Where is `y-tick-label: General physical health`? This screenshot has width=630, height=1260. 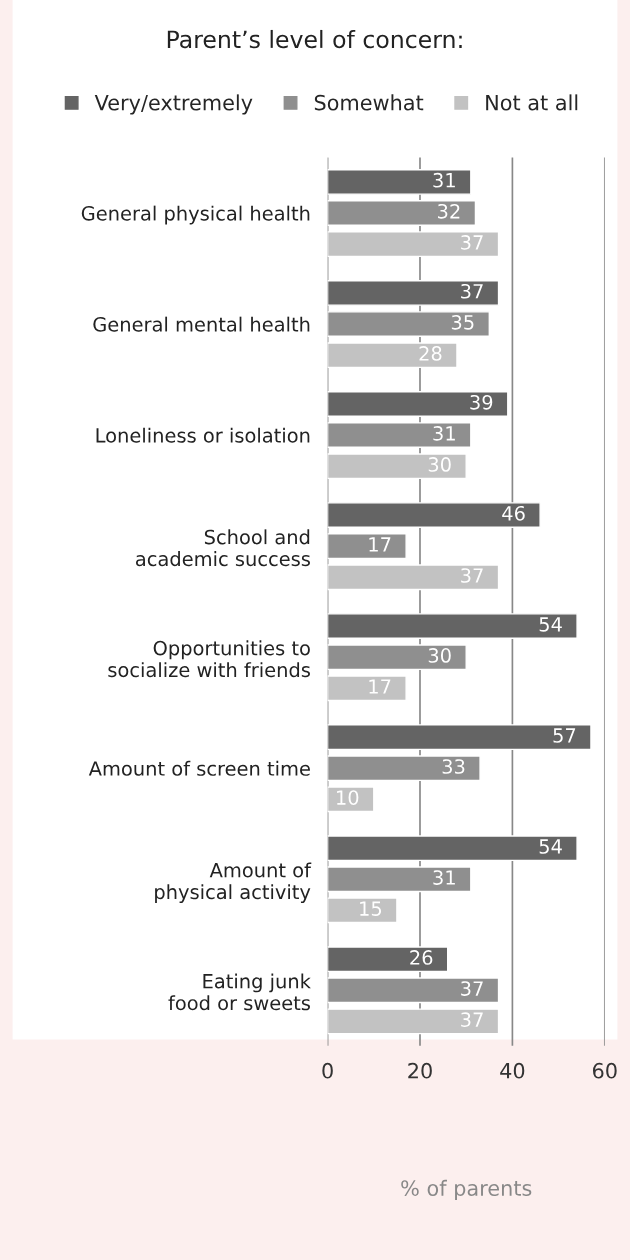
y-tick-label: General physical health is located at coordinates (195, 215).